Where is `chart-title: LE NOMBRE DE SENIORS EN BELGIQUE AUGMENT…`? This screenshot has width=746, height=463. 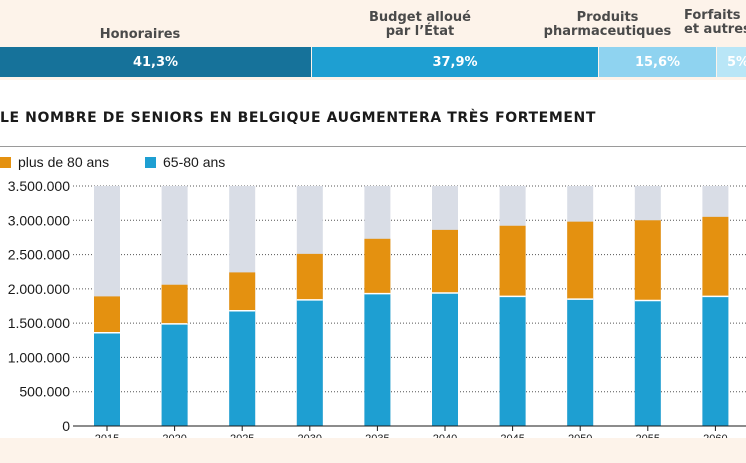
chart-title: LE NOMBRE DE SENIORS EN BELGIQUE AUGMENT… is located at coordinates (298, 118).